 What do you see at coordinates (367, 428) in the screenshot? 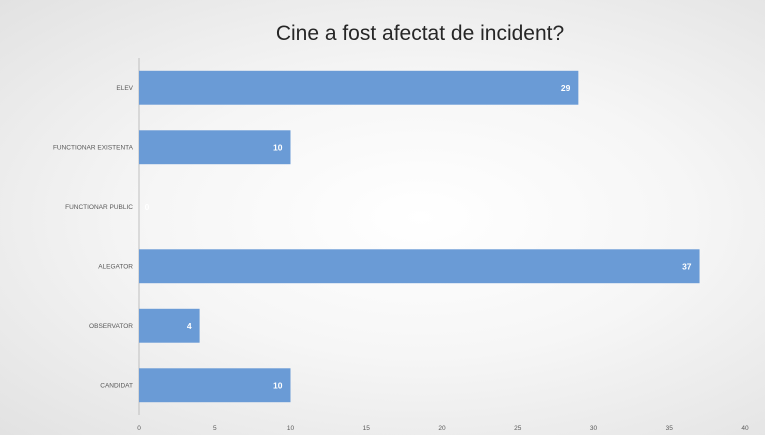
I see `x-tick-label-3: 15` at bounding box center [367, 428].